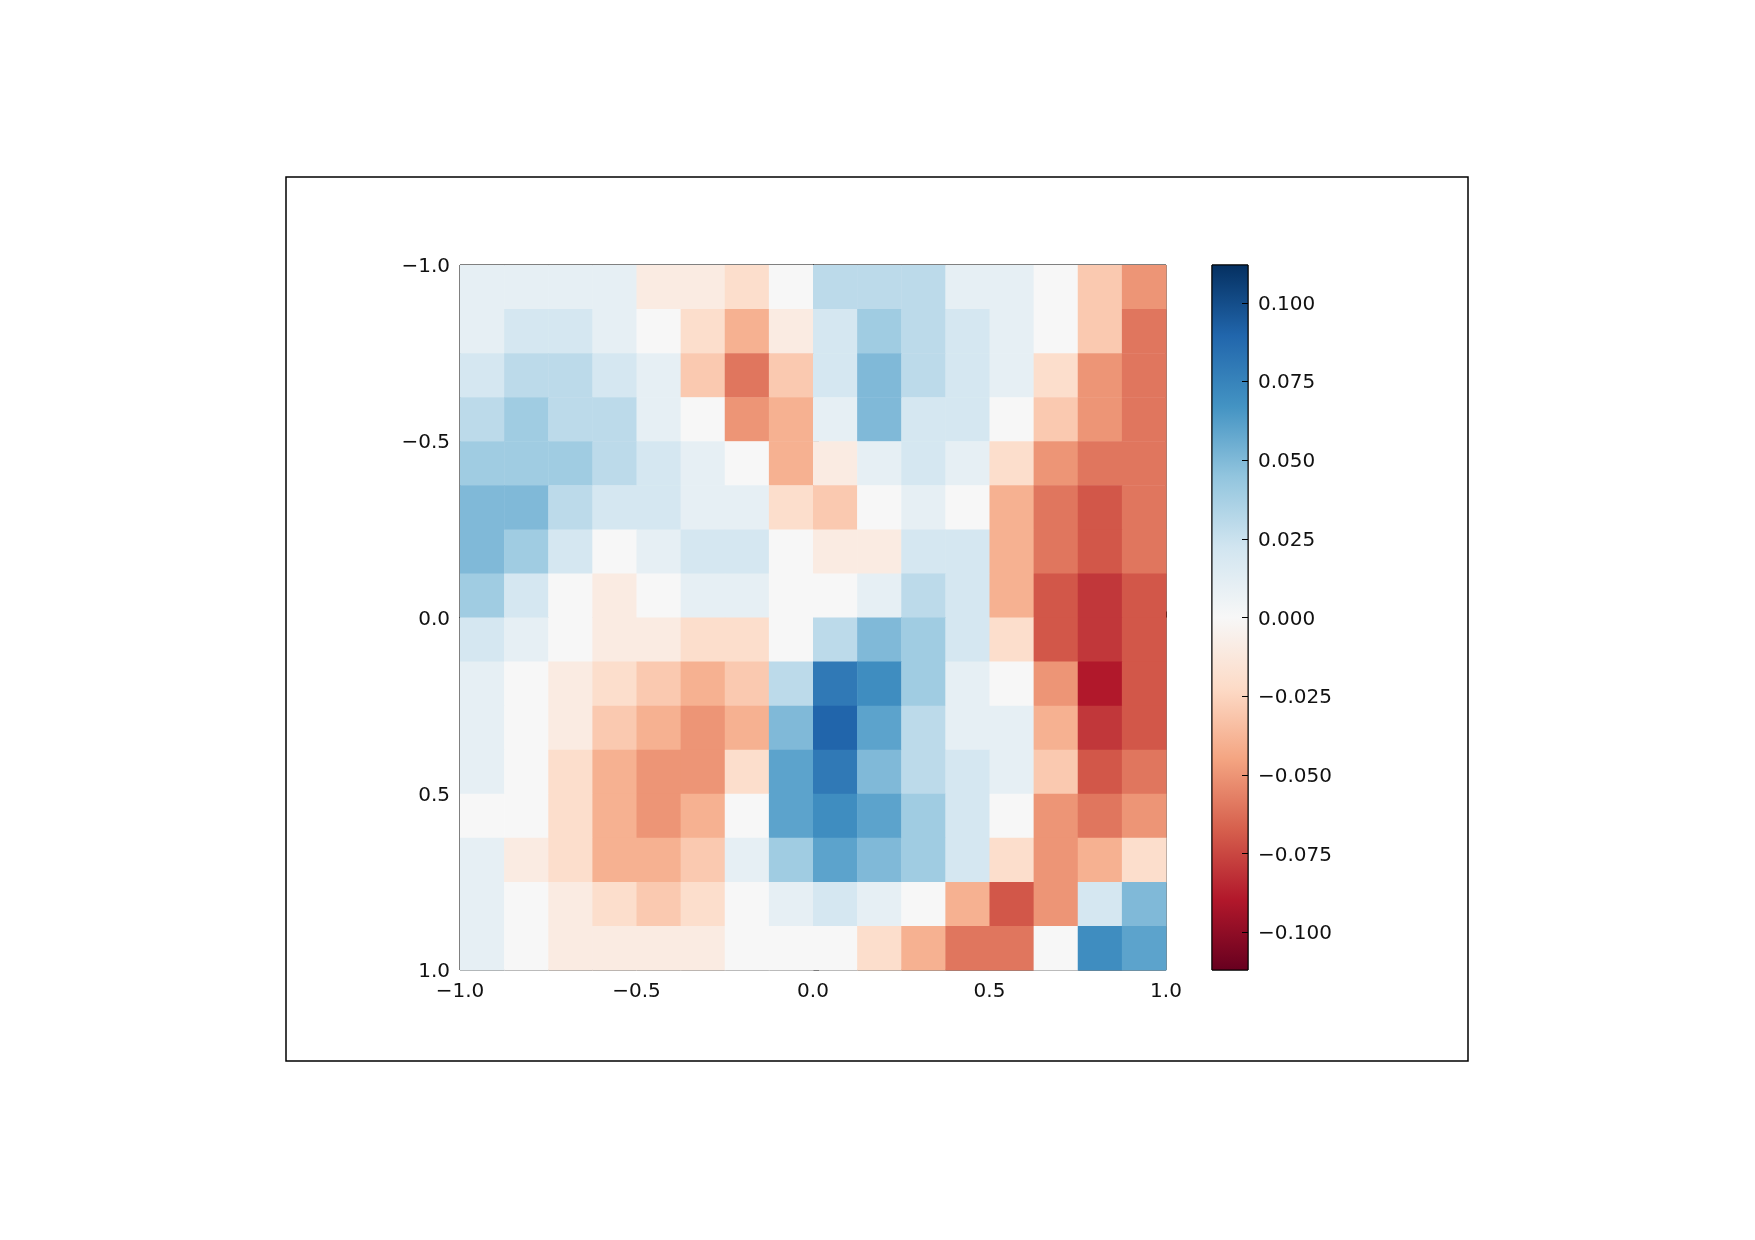 This screenshot has width=1755, height=1240. Describe the element at coordinates (1295, 853) in the screenshot. I see `color-bar-label: −0.075` at that location.